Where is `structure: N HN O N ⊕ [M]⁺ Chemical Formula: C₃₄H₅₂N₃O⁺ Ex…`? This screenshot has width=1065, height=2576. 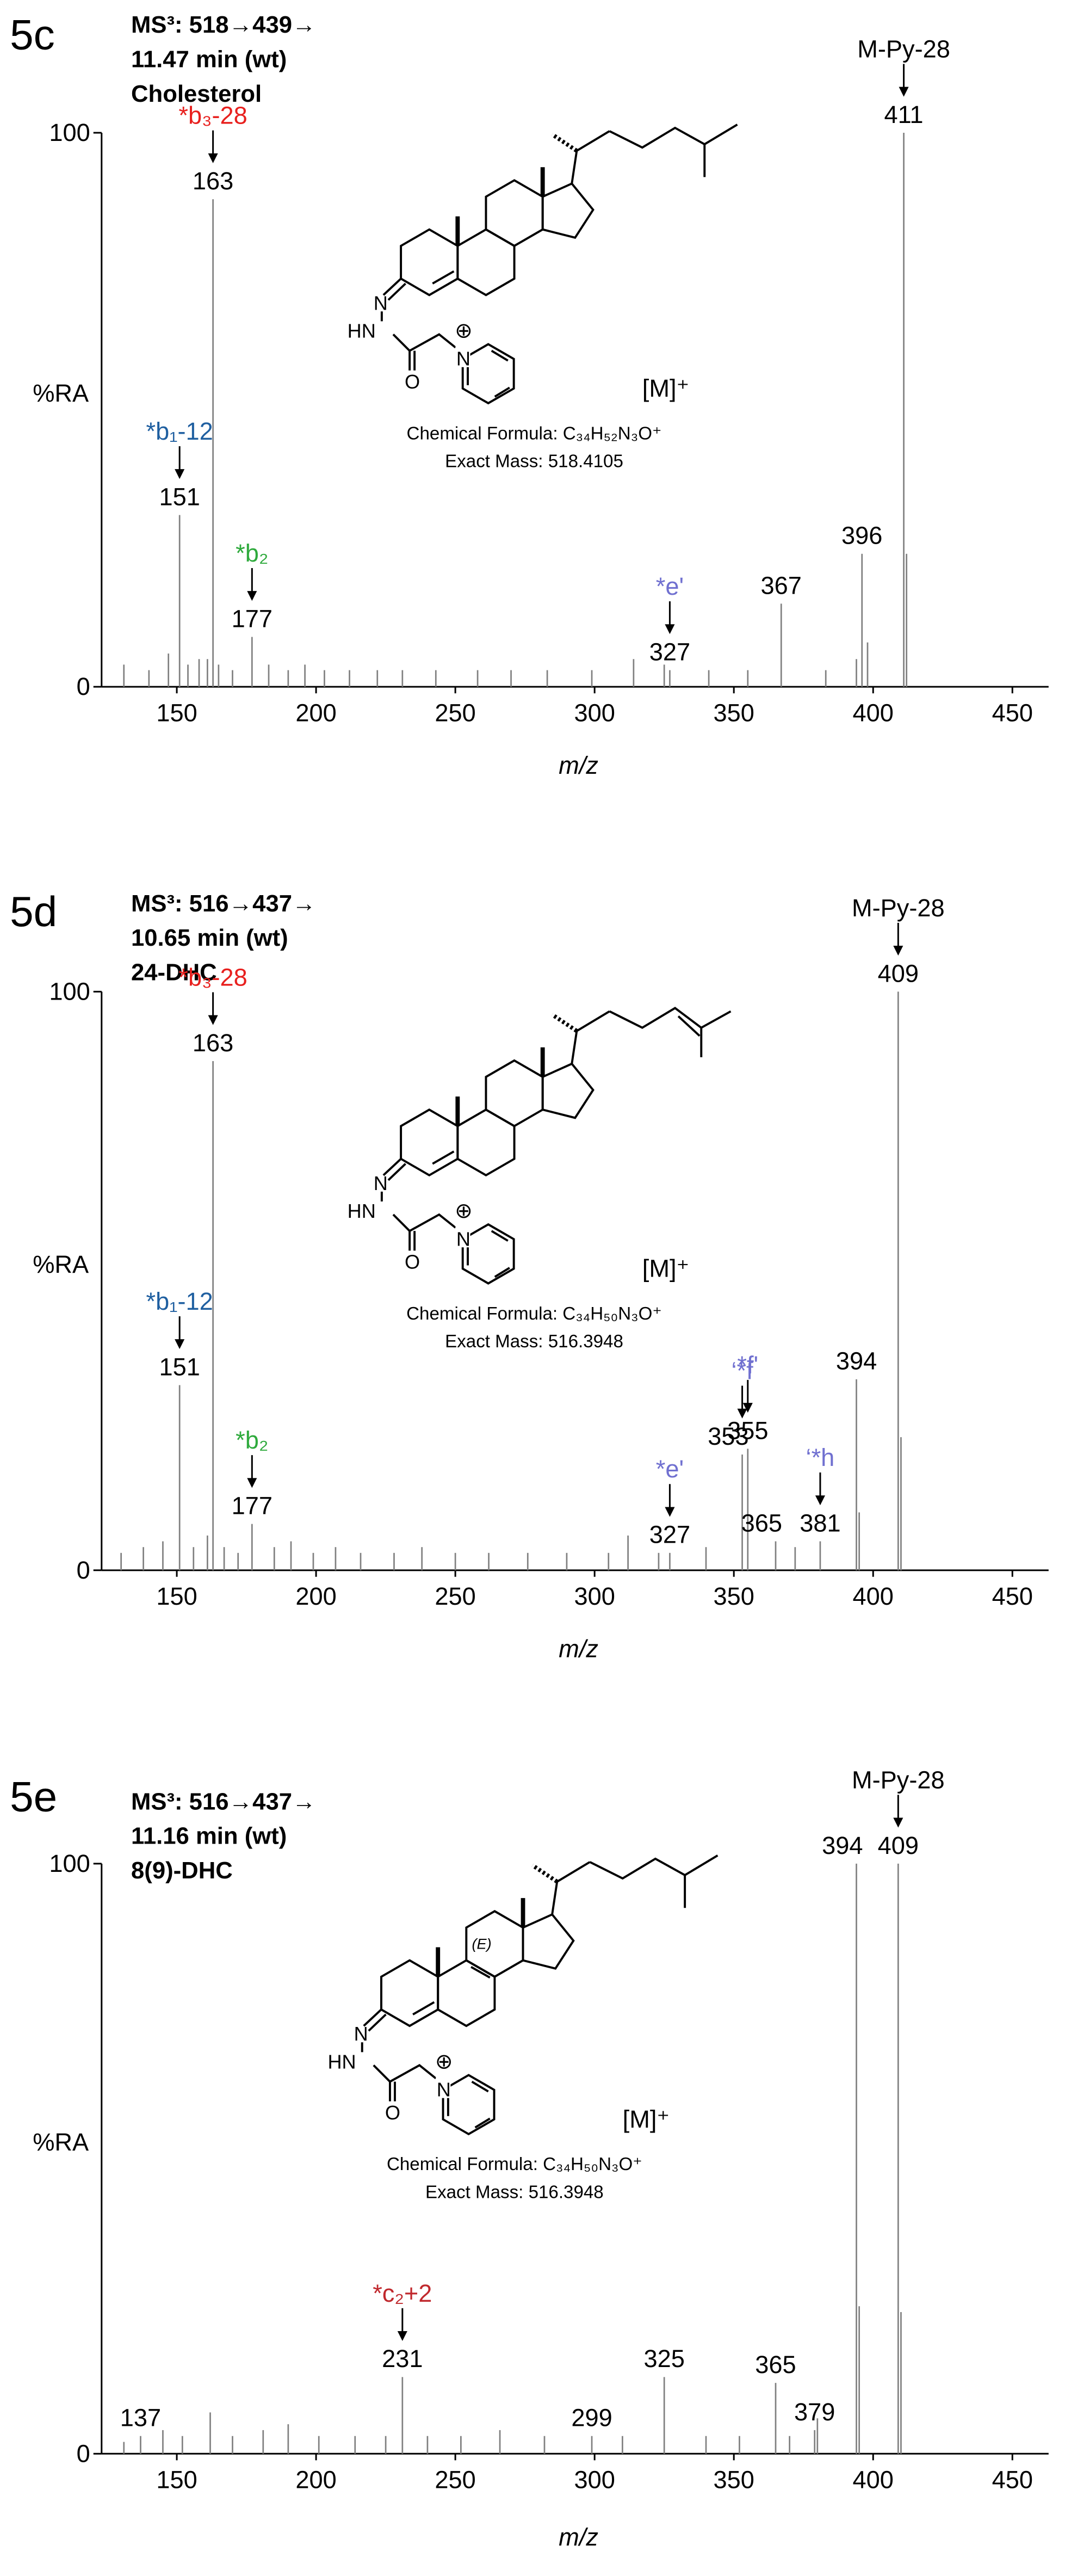 structure: N HN O N ⊕ [M]⁺ Chemical Formula: C₃₄H₅₂N₃O⁺ Ex… is located at coordinates (543, 297).